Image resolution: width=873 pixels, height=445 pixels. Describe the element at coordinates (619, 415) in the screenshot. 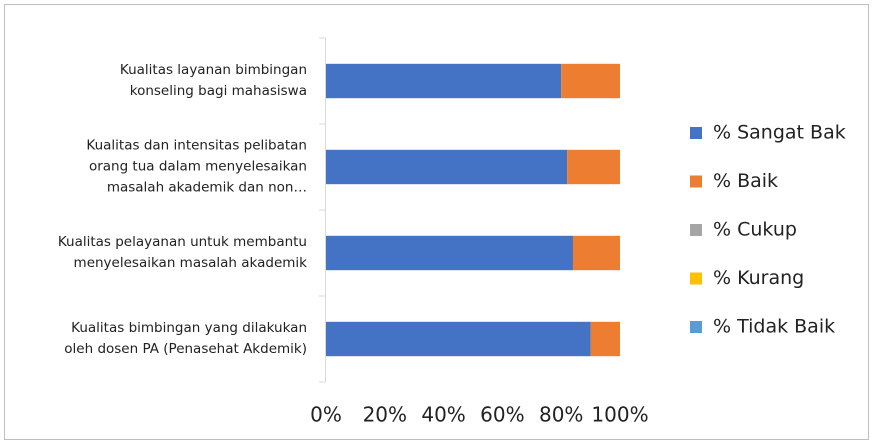

I see `x-tick-label: 100%` at that location.